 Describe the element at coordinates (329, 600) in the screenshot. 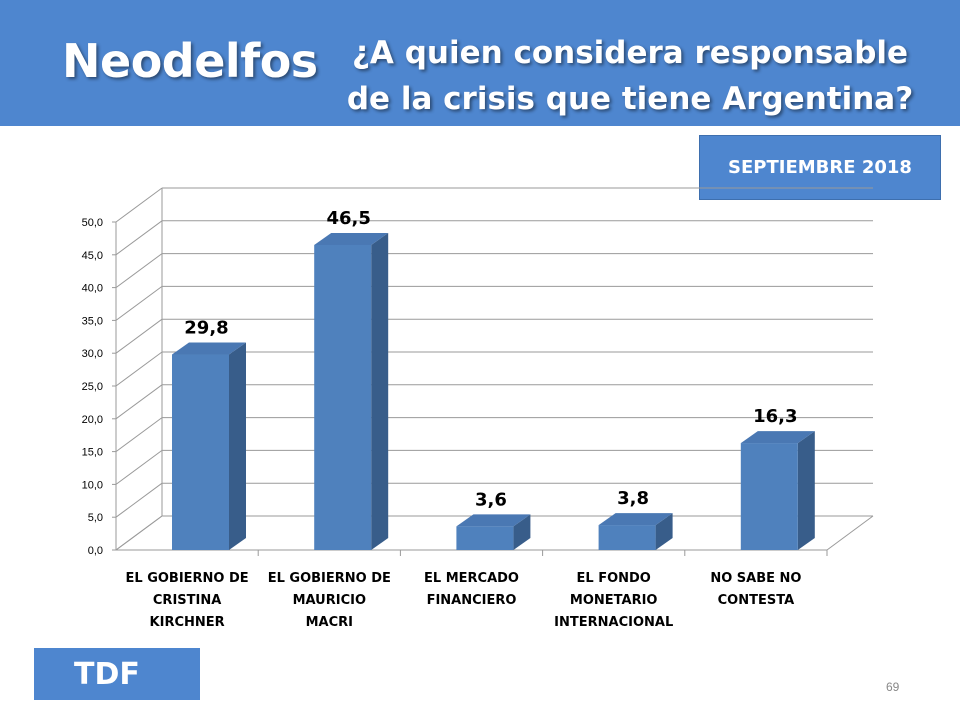

I see `x-category-label: MAURICIO` at that location.